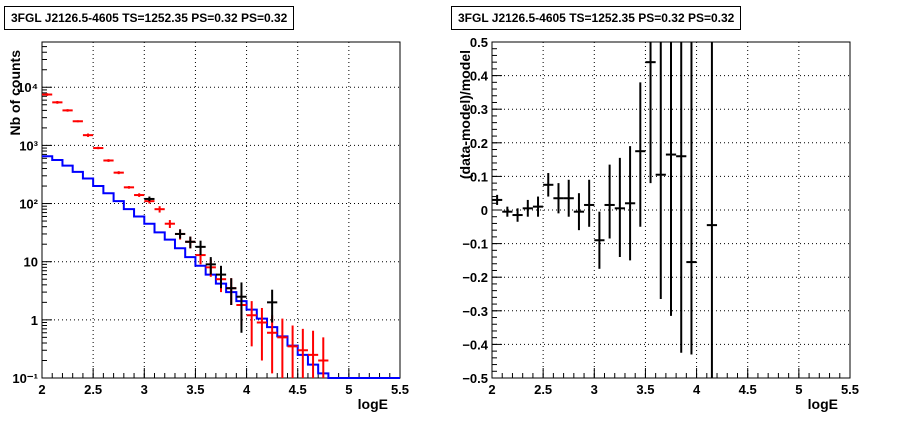  Describe the element at coordinates (748, 389) in the screenshot. I see `residual-x-tick-label: 4.5` at that location.